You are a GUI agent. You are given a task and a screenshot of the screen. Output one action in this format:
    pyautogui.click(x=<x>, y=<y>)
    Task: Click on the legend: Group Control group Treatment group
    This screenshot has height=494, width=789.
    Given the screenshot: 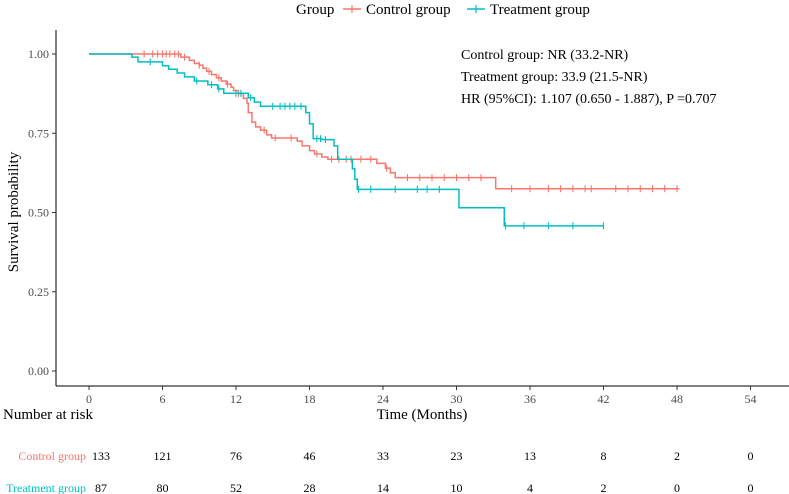 What is the action you would take?
    pyautogui.click(x=443, y=10)
    